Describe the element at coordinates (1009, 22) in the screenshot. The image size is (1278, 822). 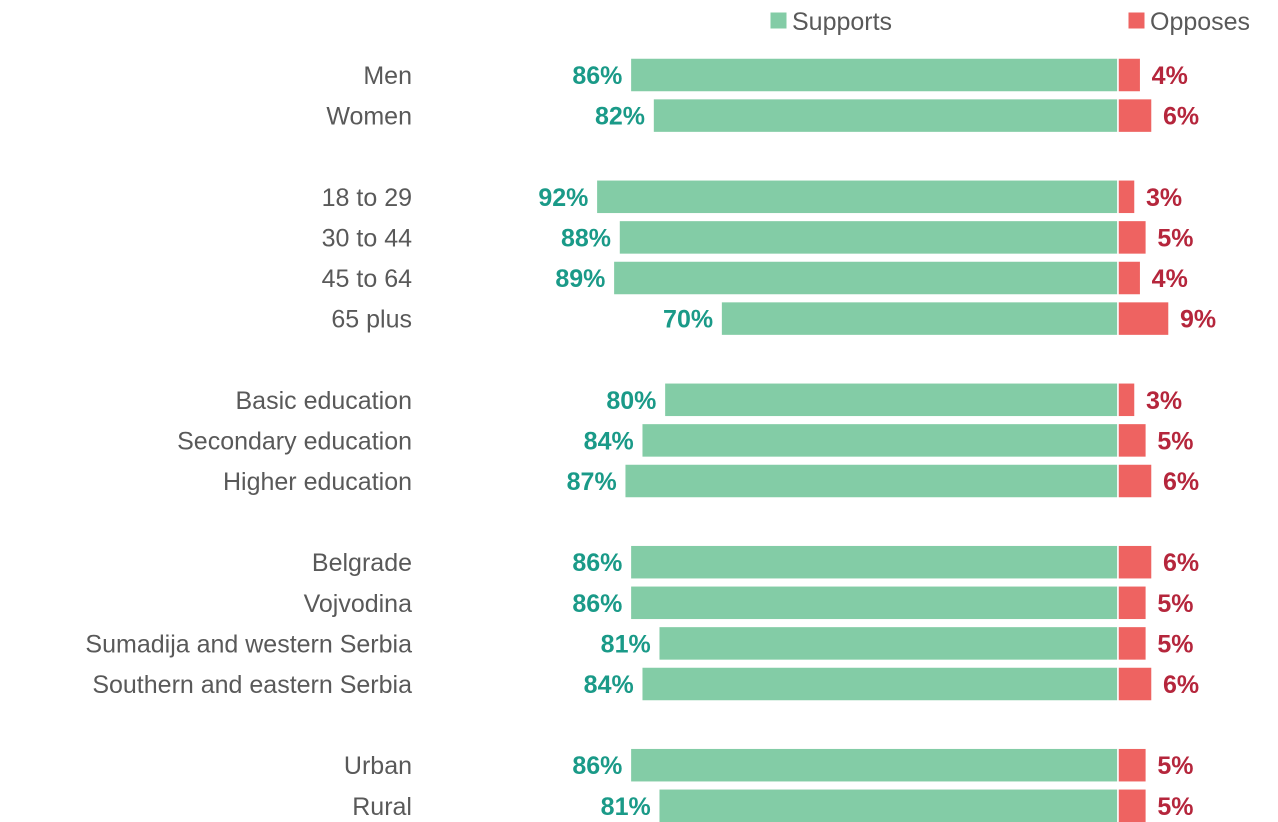
I see `legend: Supports Opposes` at that location.